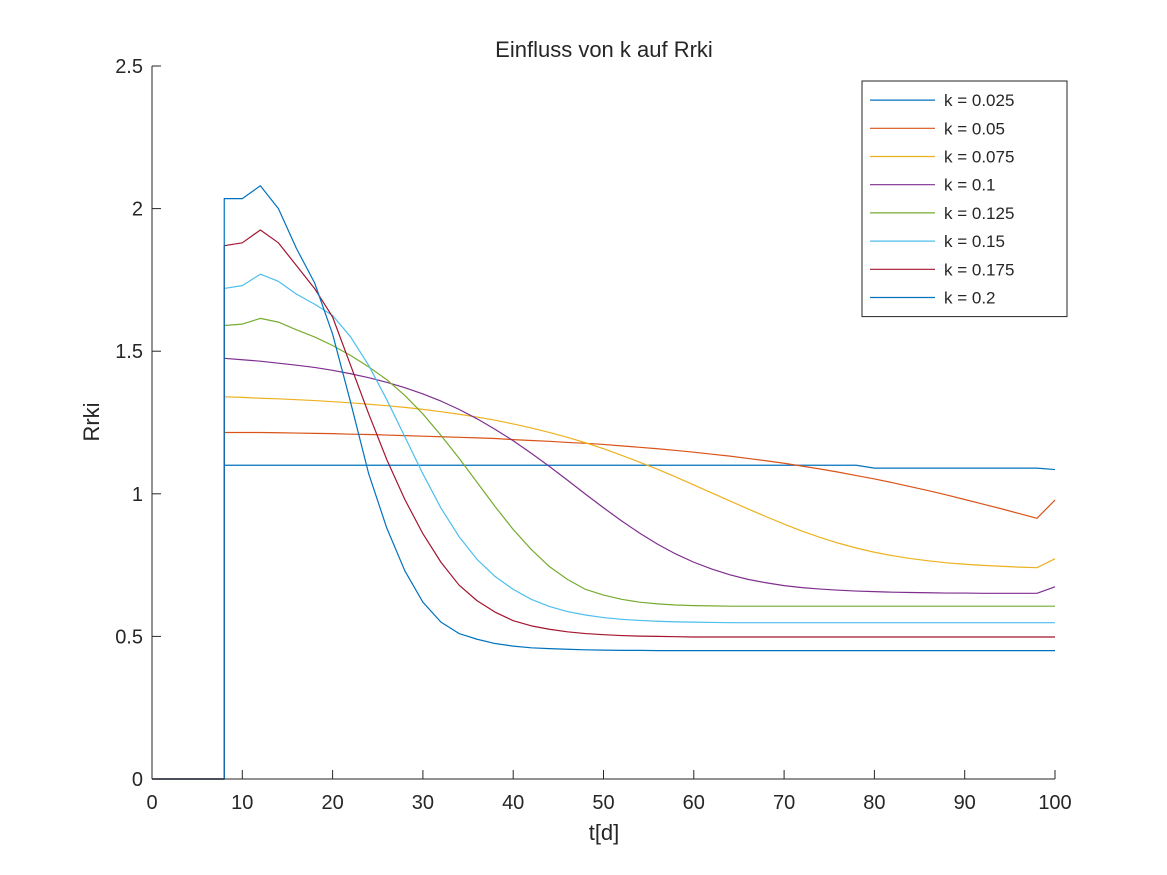 The width and height of the screenshot is (1167, 875). Describe the element at coordinates (784, 803) in the screenshot. I see `x-tick-label: 70` at that location.